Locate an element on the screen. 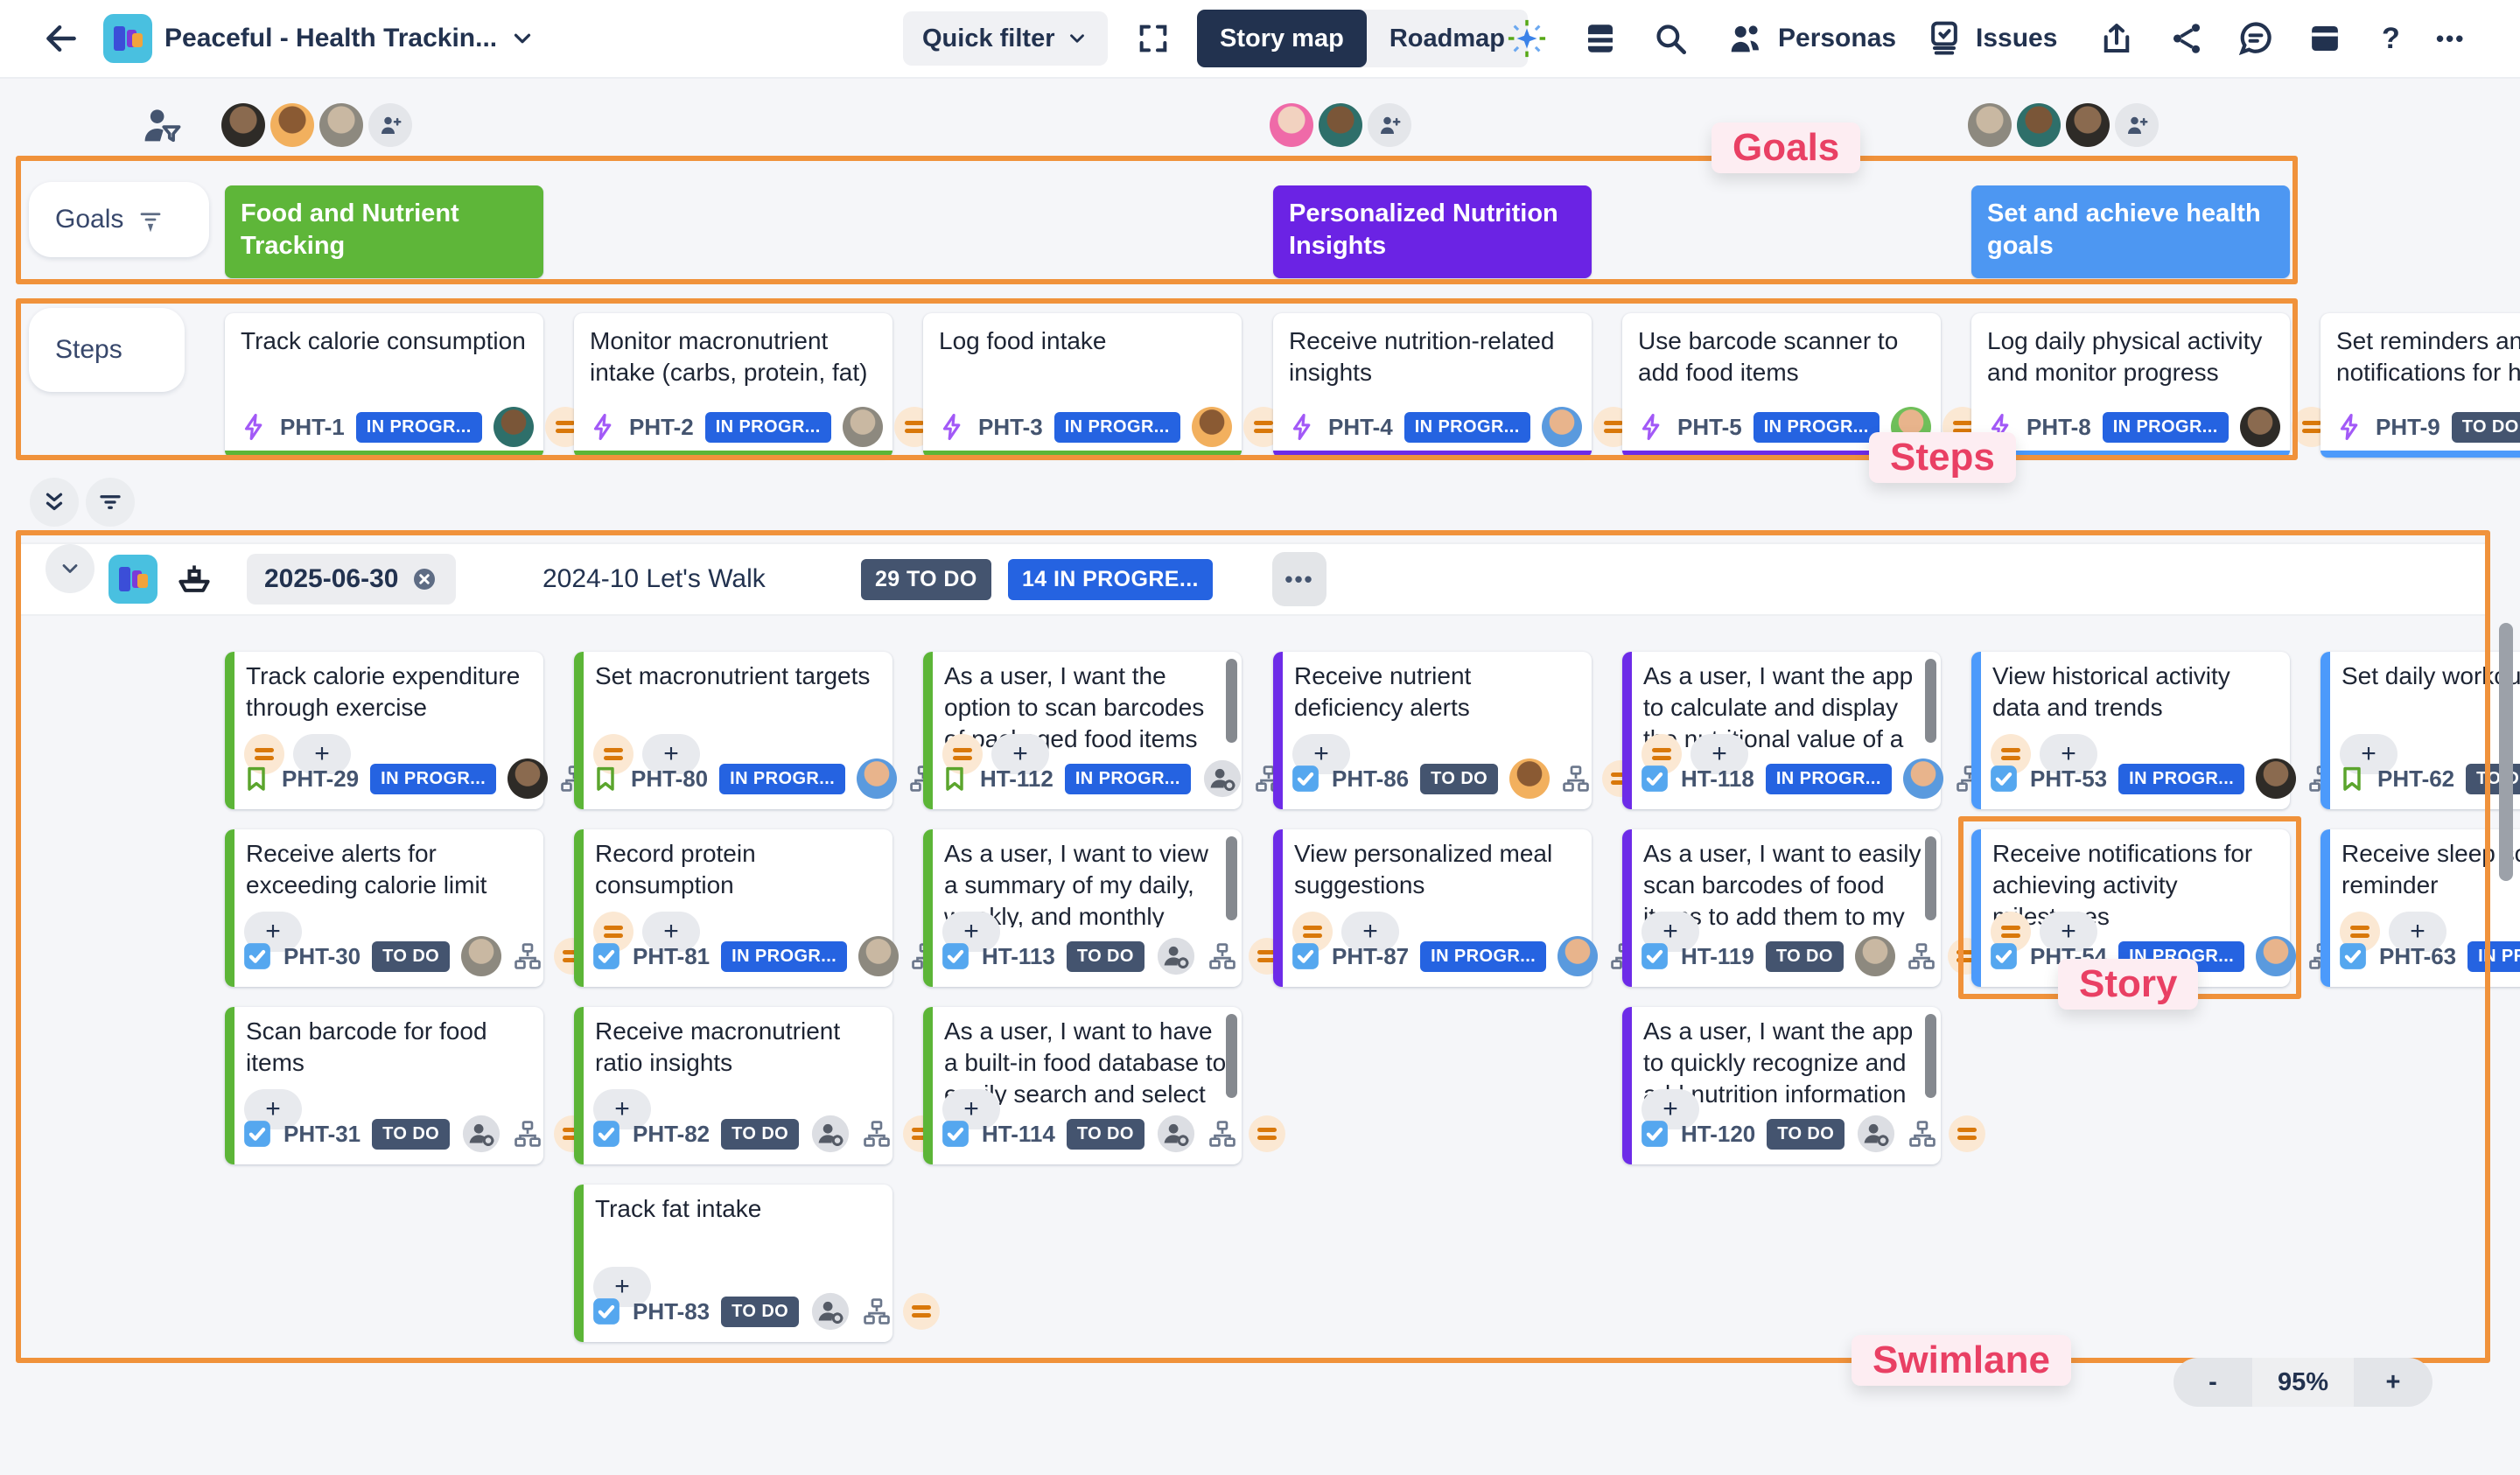 The width and height of the screenshot is (2520, 1475). goal-card: Set and achieve health goals is located at coordinates (2130, 231).